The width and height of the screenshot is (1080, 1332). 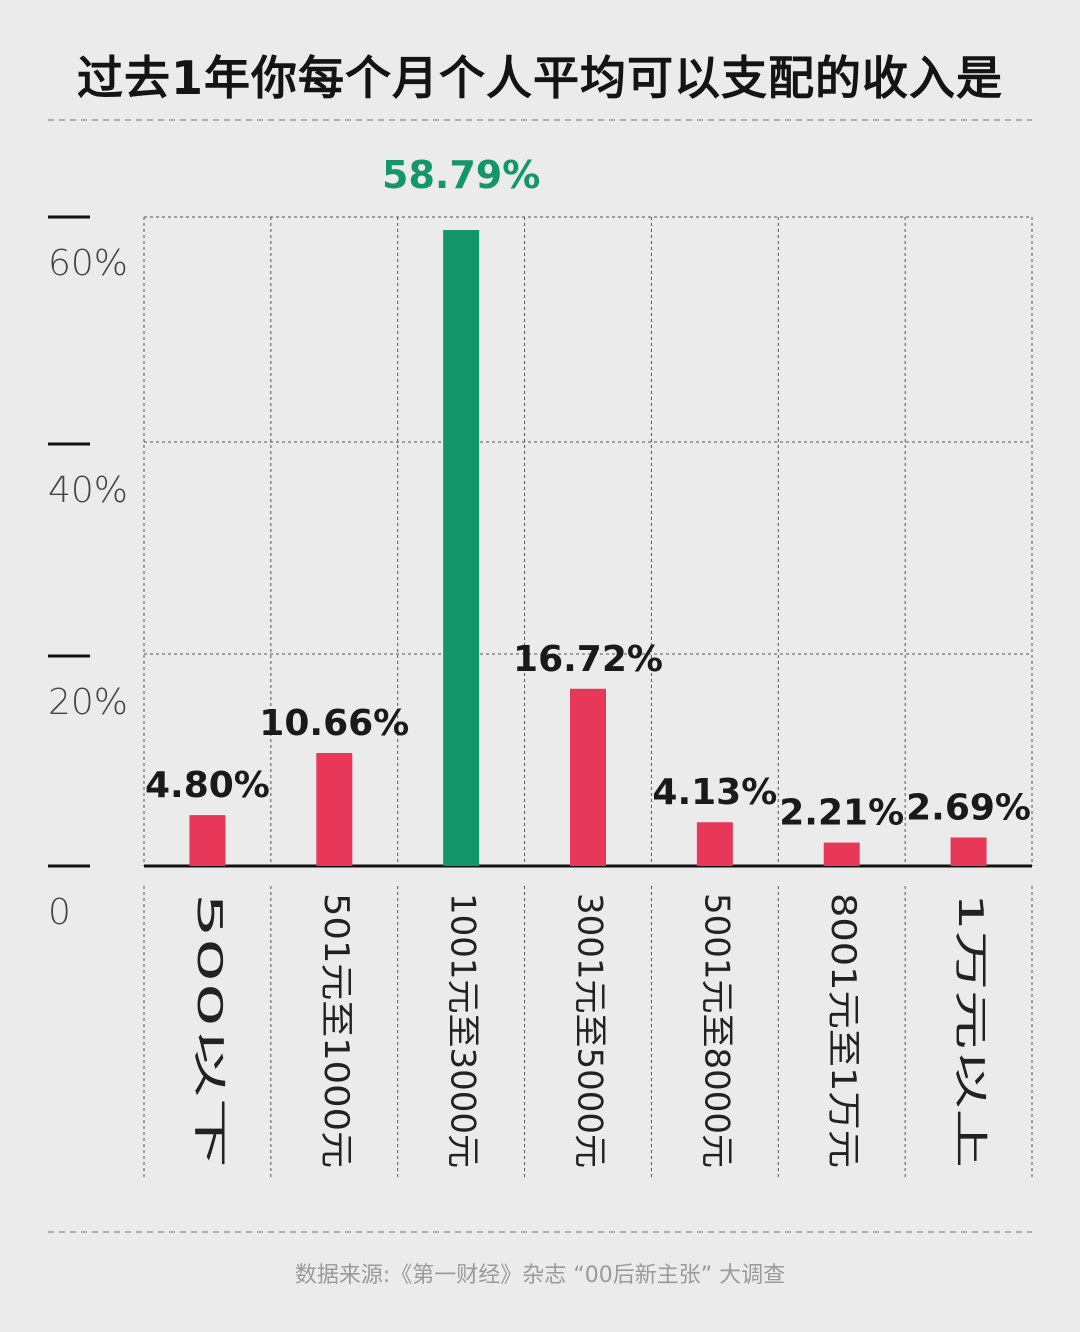 What do you see at coordinates (843, 1030) in the screenshot?
I see `category-label: 8001元至1万元` at bounding box center [843, 1030].